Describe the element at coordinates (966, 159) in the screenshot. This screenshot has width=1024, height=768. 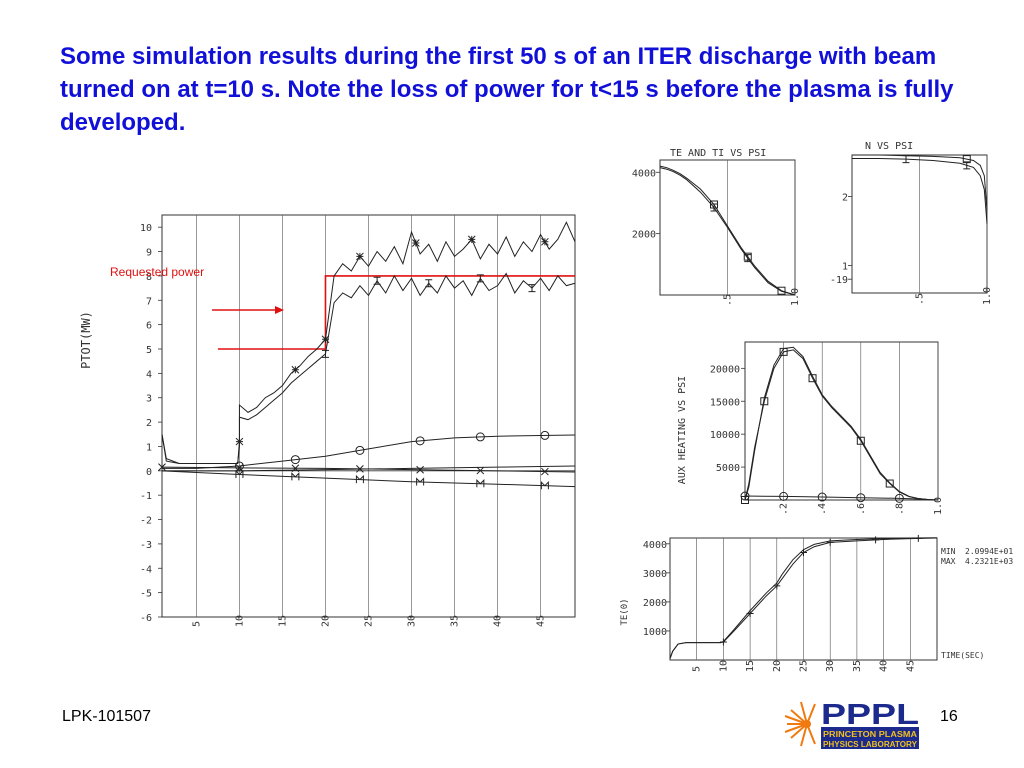
I see `n_psi-series-1-marker` at that location.